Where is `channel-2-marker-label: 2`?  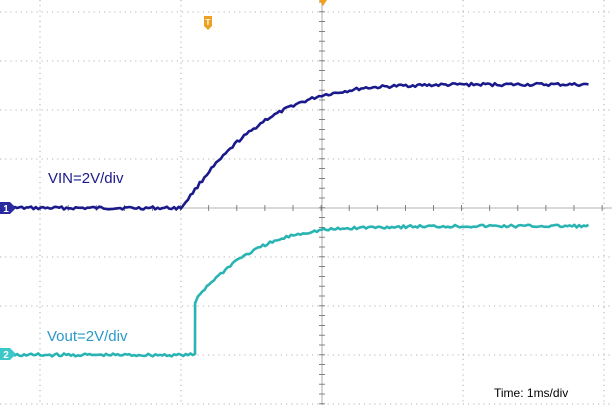
channel-2-marker-label: 2 is located at coordinates (6, 355).